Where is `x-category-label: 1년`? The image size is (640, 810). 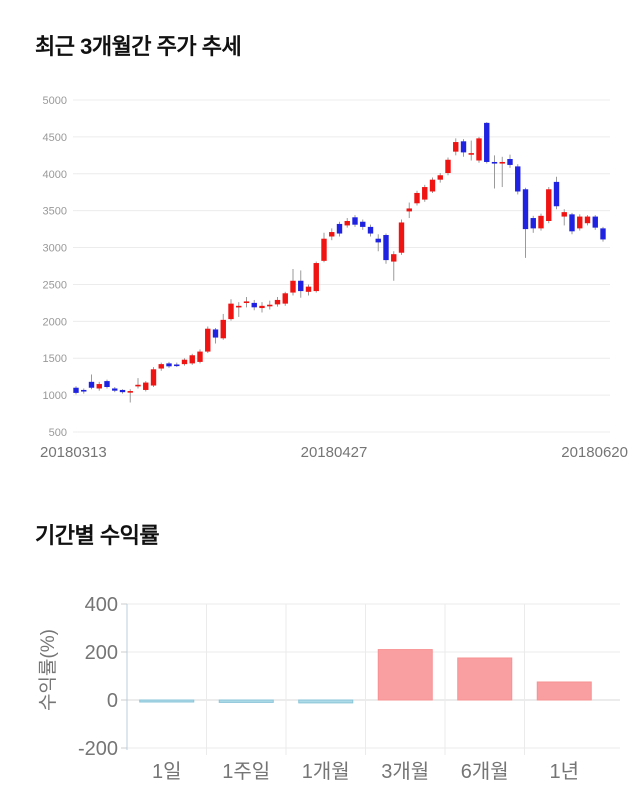 x-category-label: 1년 is located at coordinates (564, 771).